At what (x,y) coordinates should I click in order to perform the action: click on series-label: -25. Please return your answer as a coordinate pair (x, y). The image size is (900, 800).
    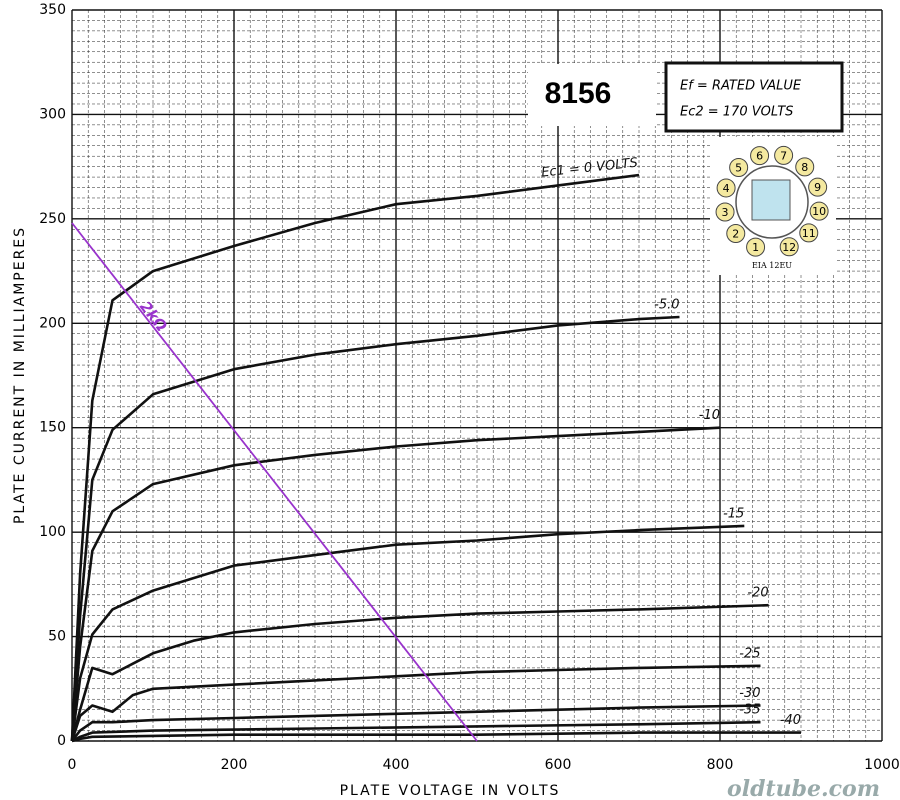
    Looking at the image, I should click on (749, 653).